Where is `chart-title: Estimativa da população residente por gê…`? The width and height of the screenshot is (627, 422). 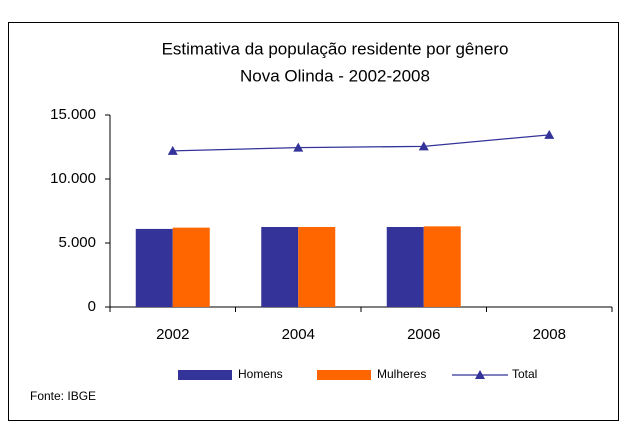 chart-title: Estimativa da população residente por gê… is located at coordinates (335, 48).